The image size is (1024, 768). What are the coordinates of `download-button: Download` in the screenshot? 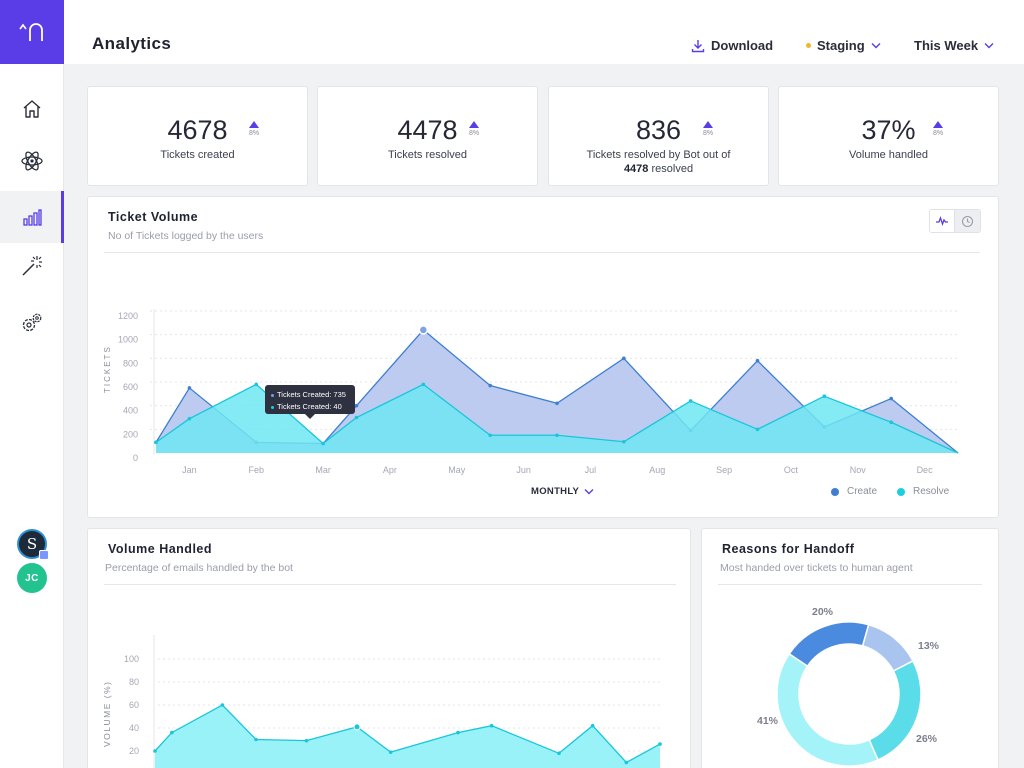 It's located at (732, 45).